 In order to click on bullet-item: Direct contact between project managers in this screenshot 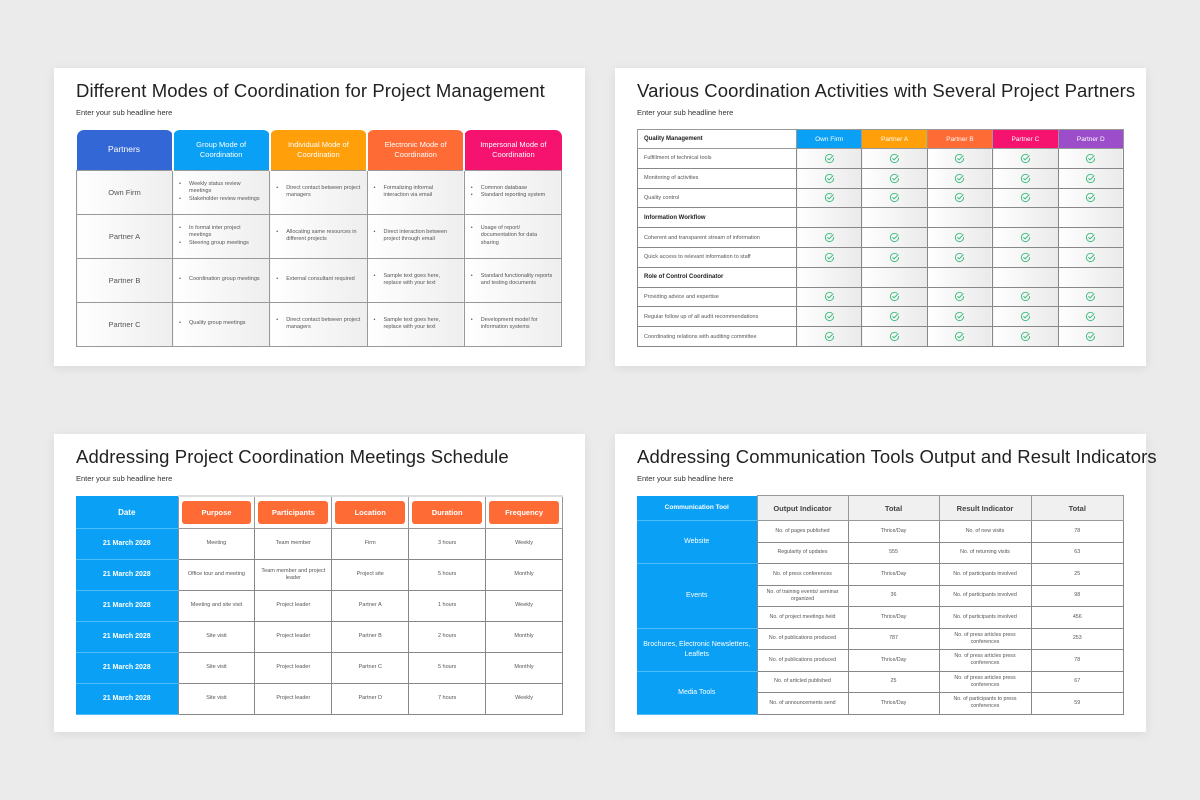, I will do `click(318, 324)`.